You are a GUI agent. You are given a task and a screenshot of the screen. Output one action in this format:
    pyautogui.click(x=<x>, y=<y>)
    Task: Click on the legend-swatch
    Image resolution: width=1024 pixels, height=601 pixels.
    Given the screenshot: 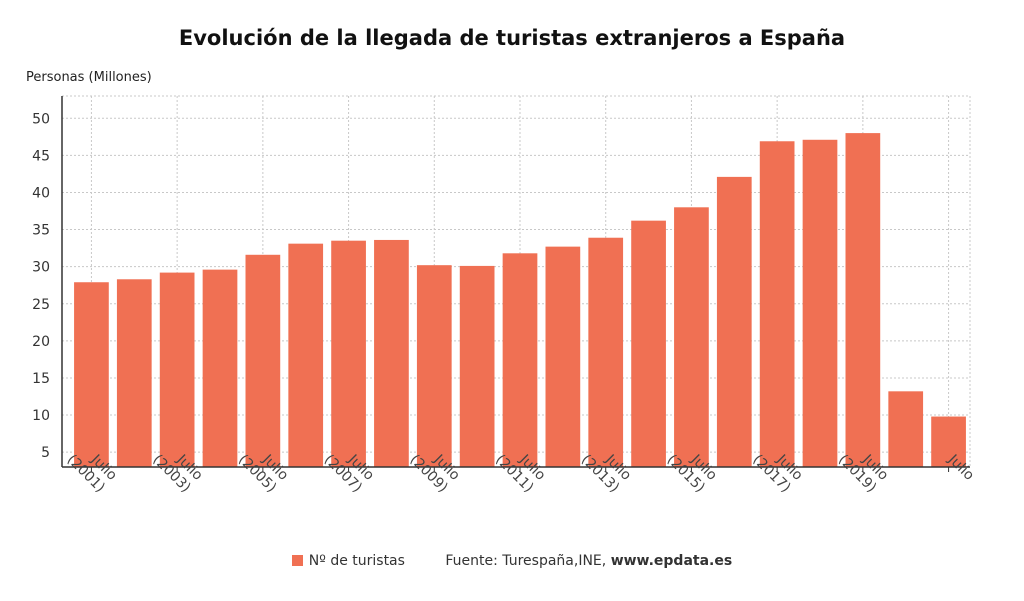 What is the action you would take?
    pyautogui.click(x=297, y=560)
    